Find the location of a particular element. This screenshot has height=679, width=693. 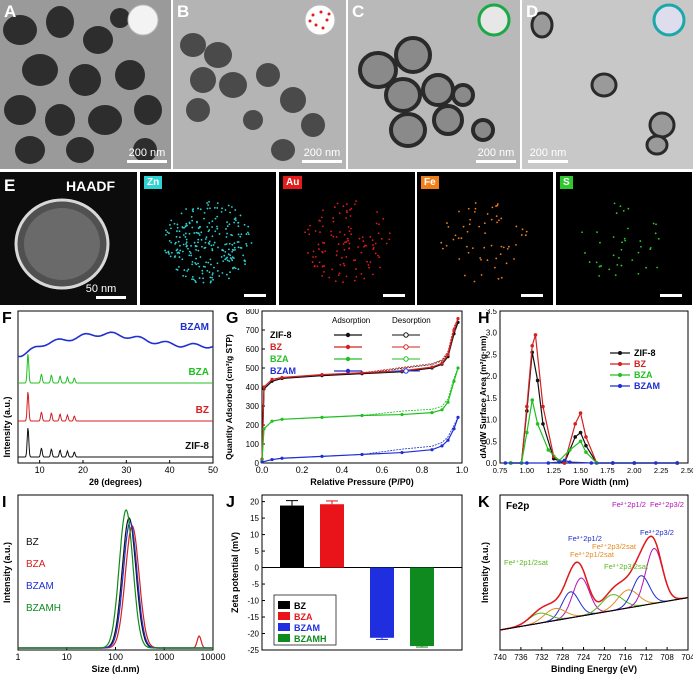

zeta-tick-label: -25 is located at coordinates (253, 650).